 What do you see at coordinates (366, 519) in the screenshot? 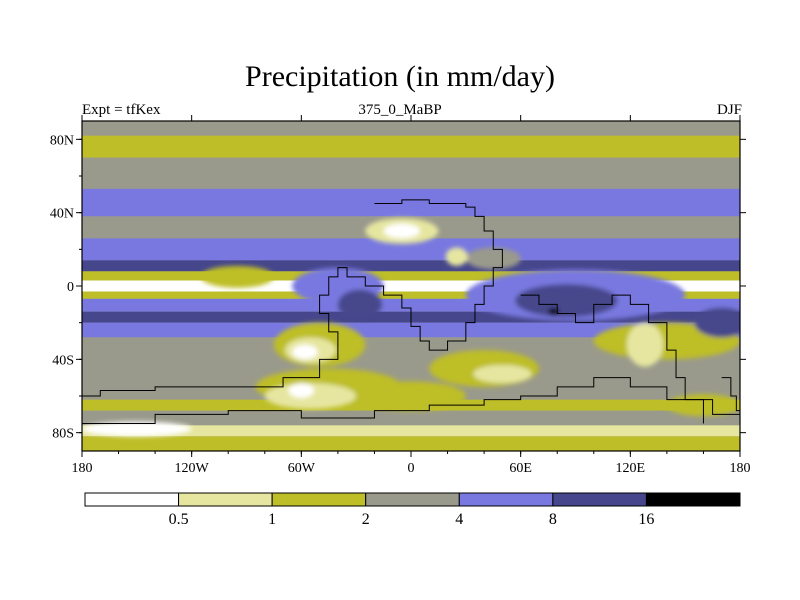
I see `colorbar-label: 2` at bounding box center [366, 519].